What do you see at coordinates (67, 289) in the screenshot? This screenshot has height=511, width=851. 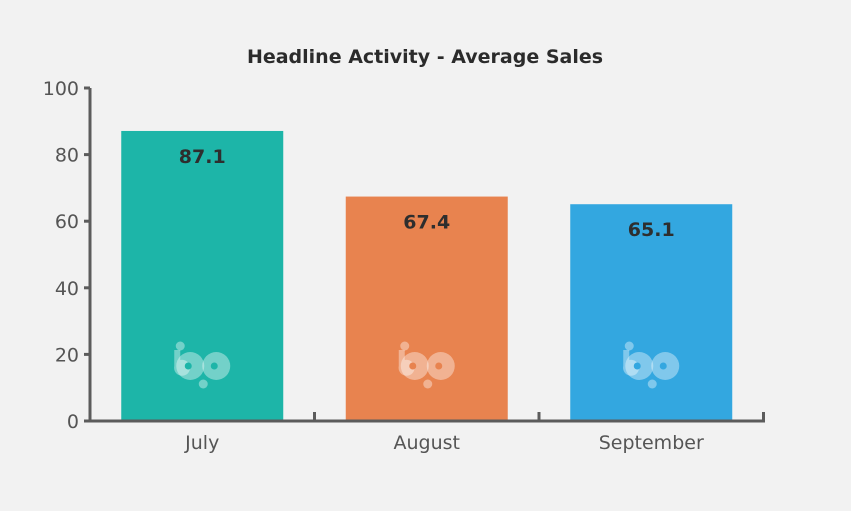 I see `y-tick-label-40: 40` at bounding box center [67, 289].